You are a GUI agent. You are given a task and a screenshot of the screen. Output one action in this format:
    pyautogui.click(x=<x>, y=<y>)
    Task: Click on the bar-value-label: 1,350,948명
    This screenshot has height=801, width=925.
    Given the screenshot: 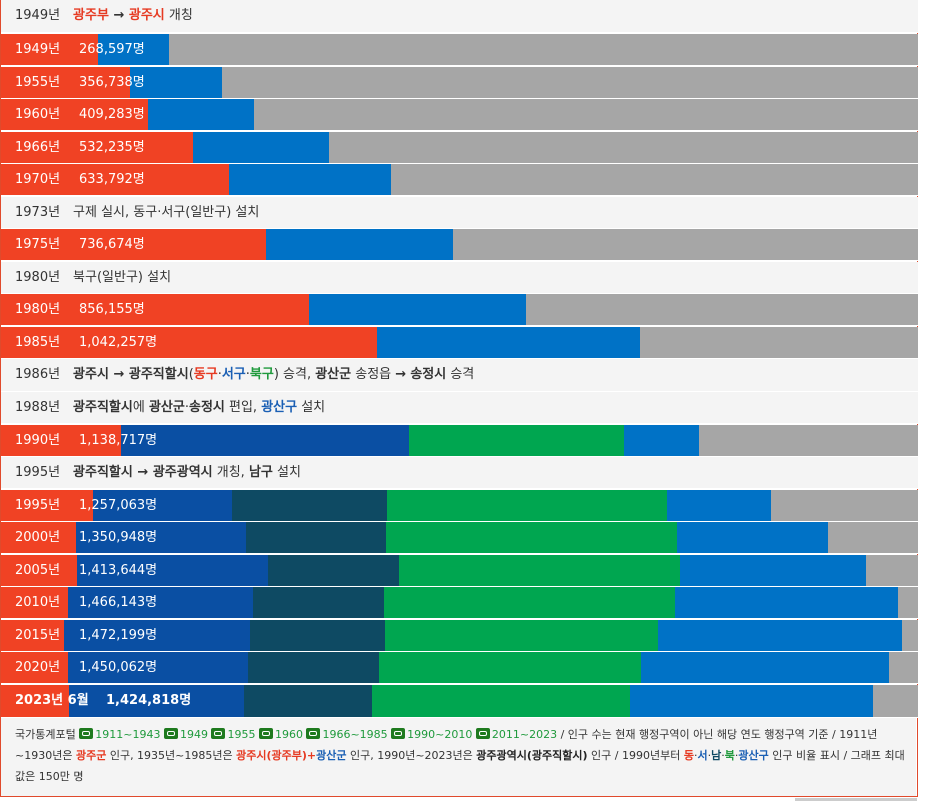 What is the action you would take?
    pyautogui.click(x=118, y=537)
    